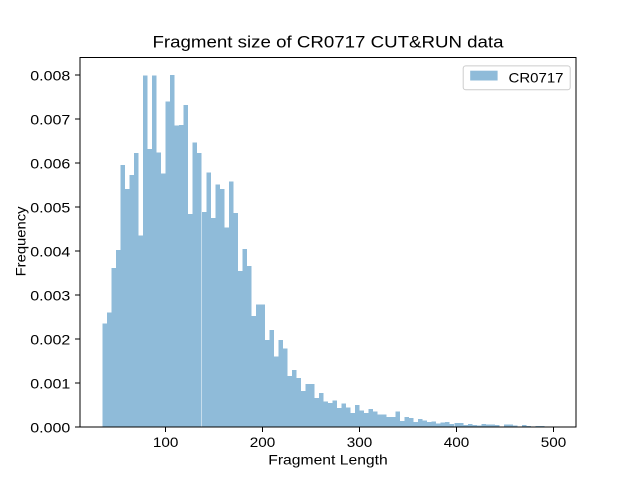 This screenshot has height=480, width=640. What do you see at coordinates (50, 119) in the screenshot?
I see `svg-text: 0.007` at bounding box center [50, 119].